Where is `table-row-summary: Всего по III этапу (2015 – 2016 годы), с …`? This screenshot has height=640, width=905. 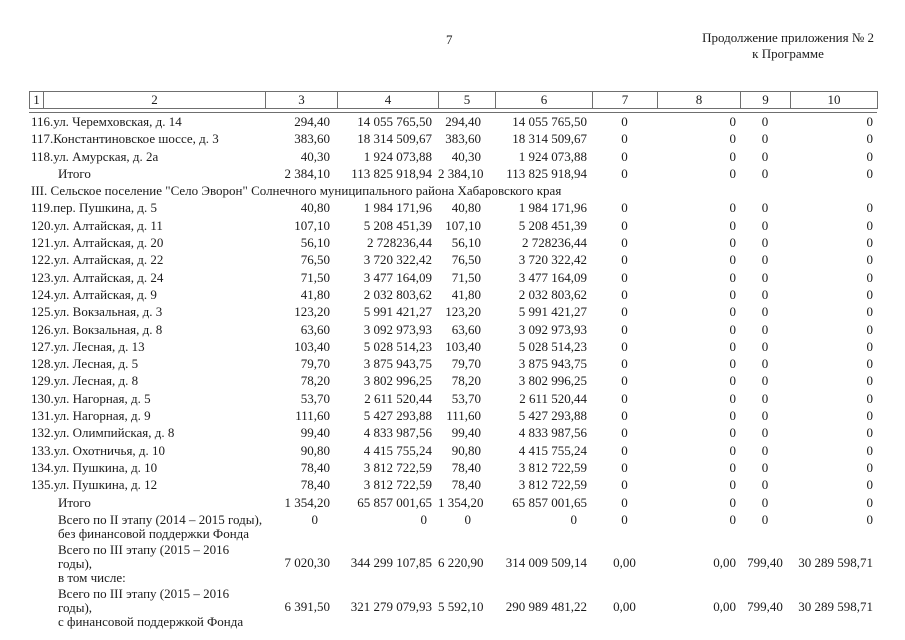 table-row-summary: Всего по III этапу (2015 – 2016 годы), с … is located at coordinates (453, 607).